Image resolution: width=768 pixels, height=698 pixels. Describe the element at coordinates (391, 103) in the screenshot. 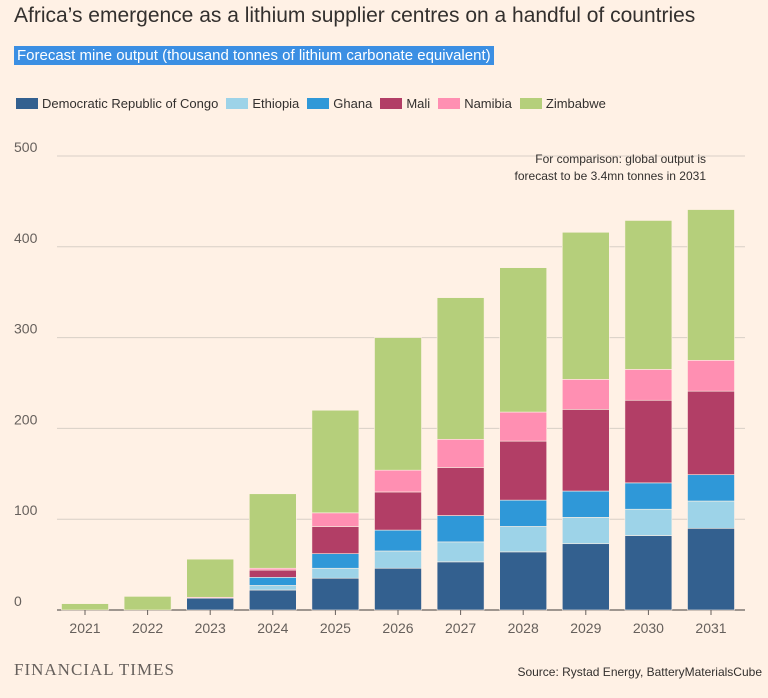

I see `legend-swatch-mali` at that location.